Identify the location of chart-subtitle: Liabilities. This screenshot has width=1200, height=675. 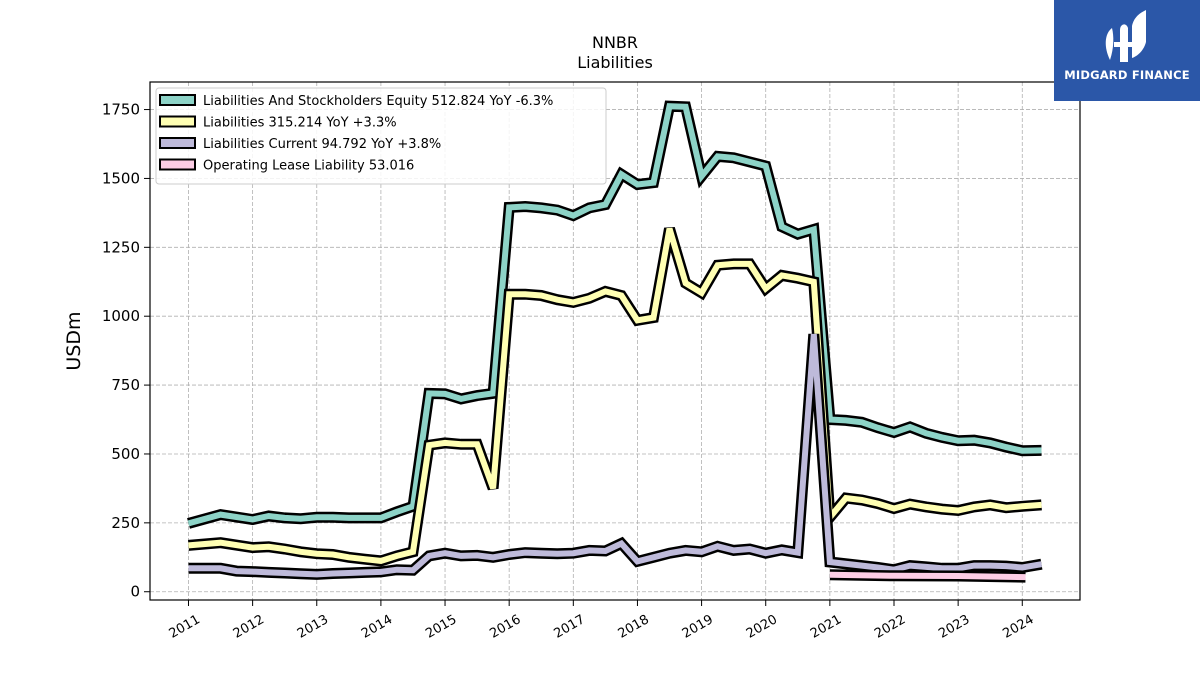
(615, 62).